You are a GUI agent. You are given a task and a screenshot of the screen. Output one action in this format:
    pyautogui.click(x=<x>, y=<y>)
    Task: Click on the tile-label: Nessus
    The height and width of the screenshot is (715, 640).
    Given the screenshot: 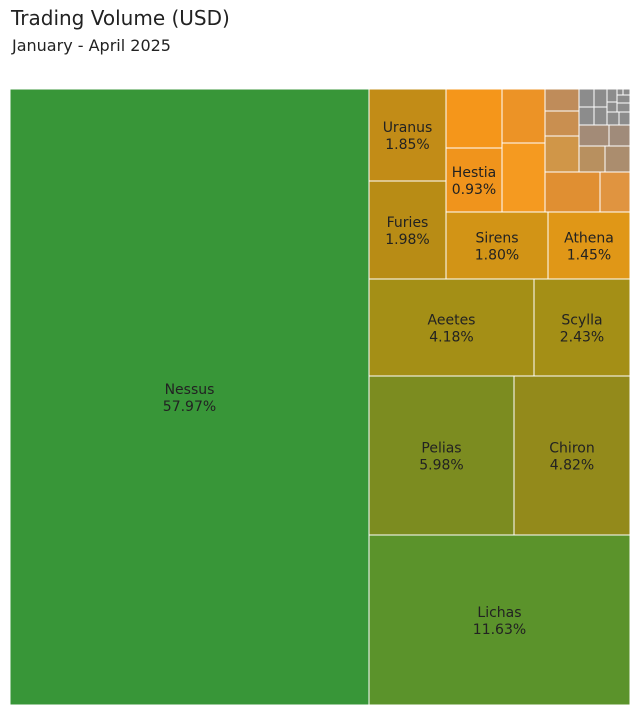 What is the action you would take?
    pyautogui.click(x=190, y=390)
    